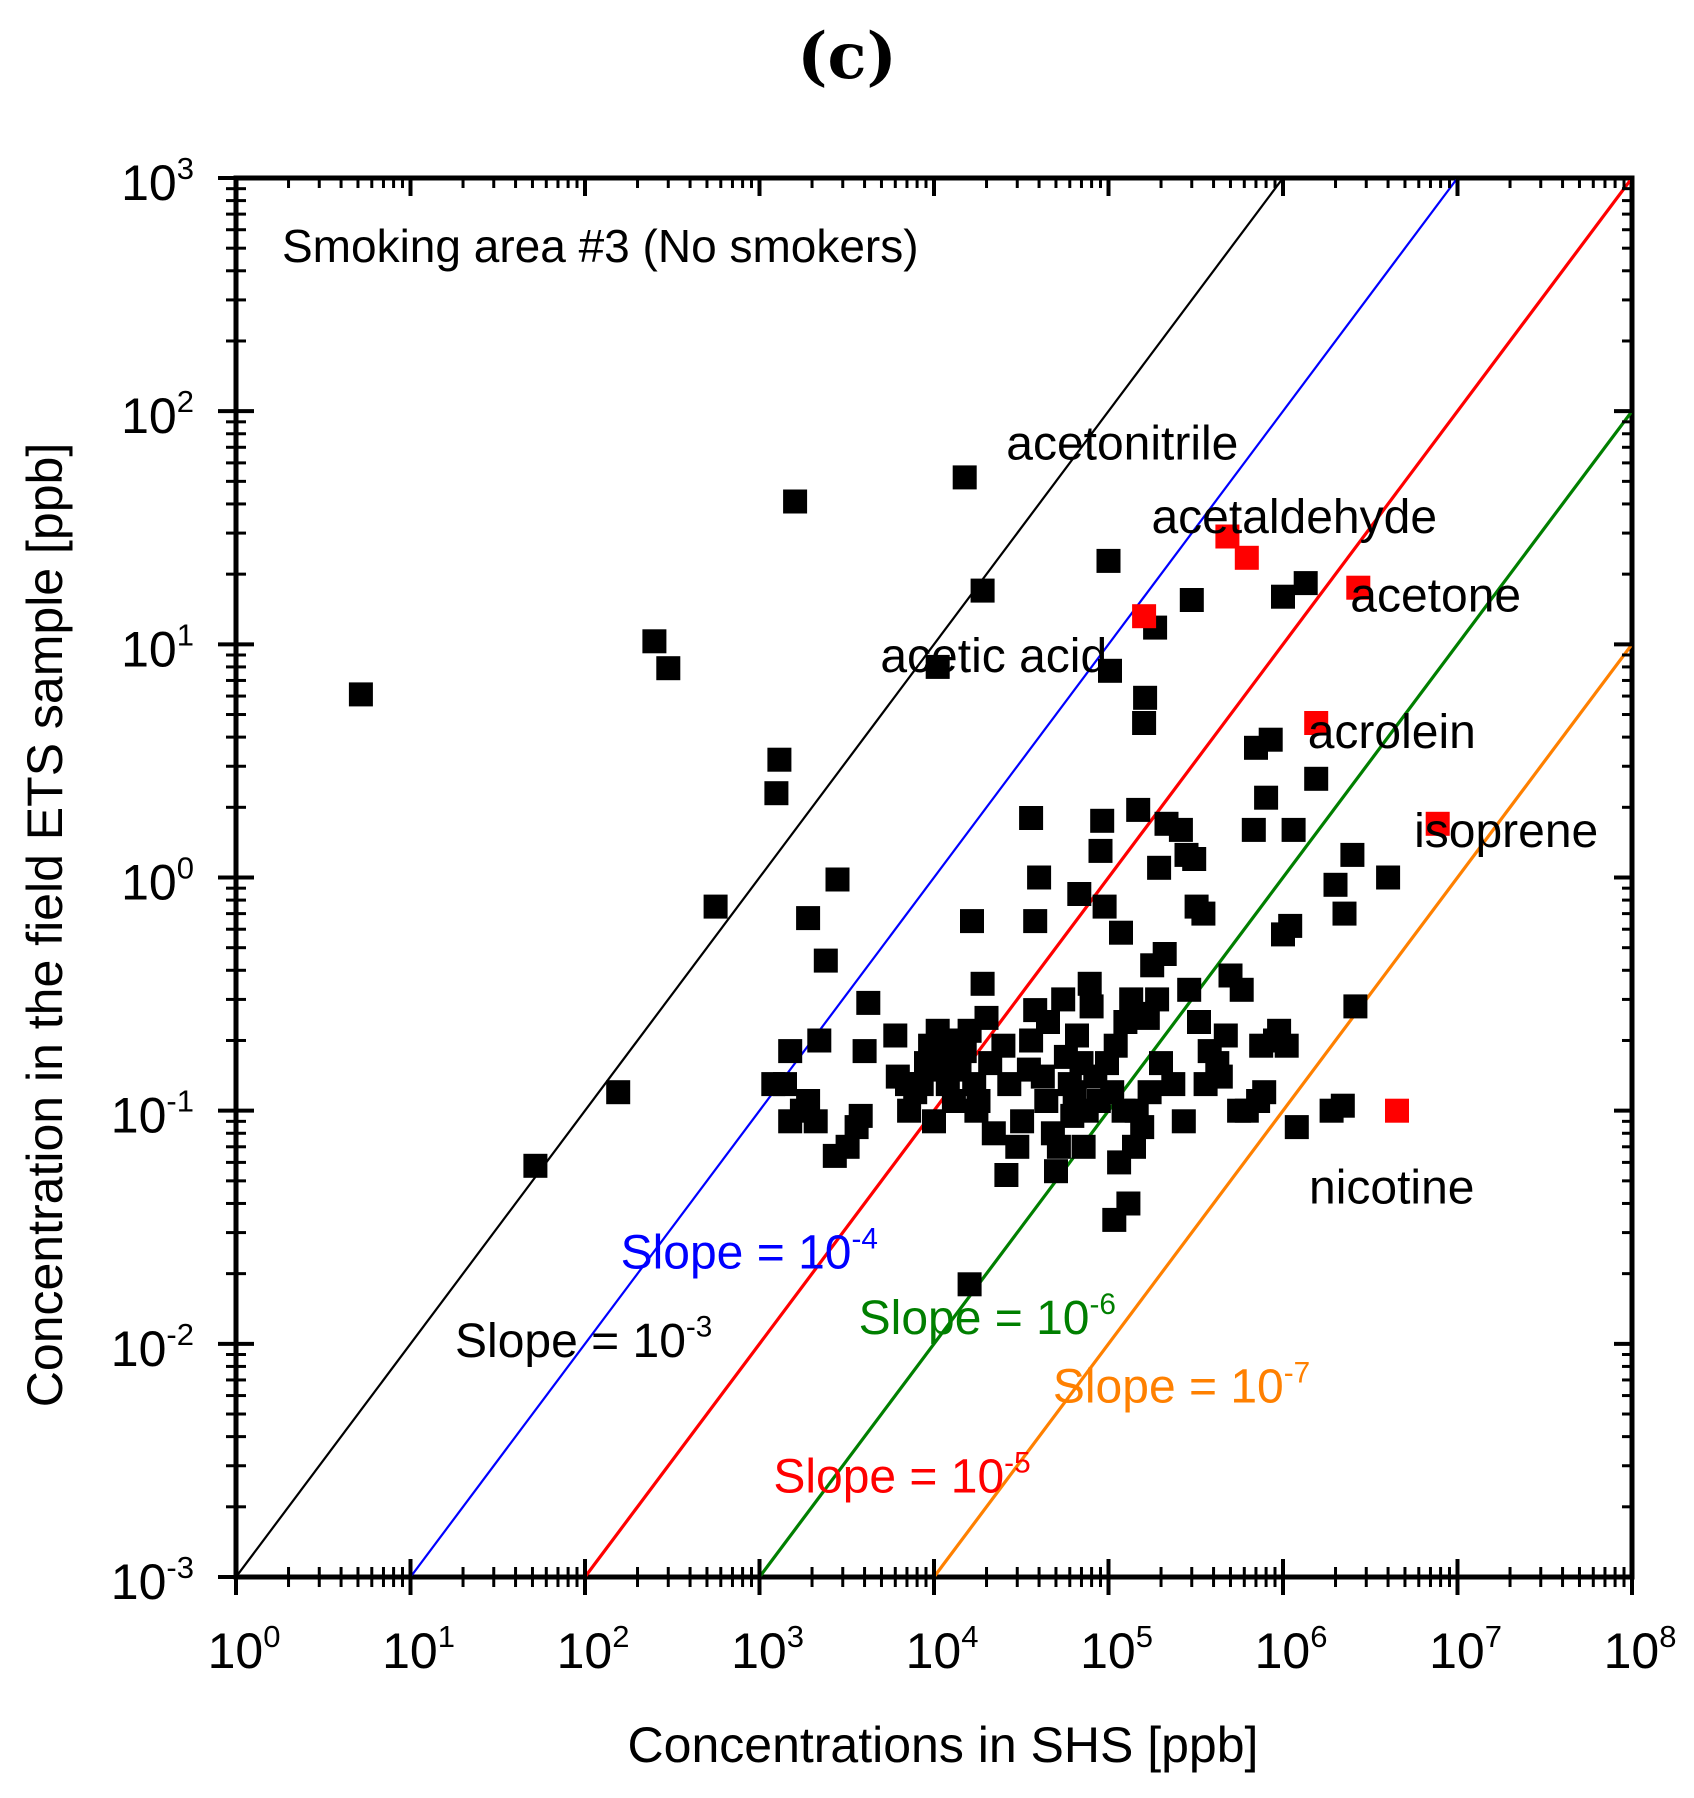  What do you see at coordinates (1181, 1384) in the screenshot?
I see `slope-label: Slope = 10-7` at bounding box center [1181, 1384].